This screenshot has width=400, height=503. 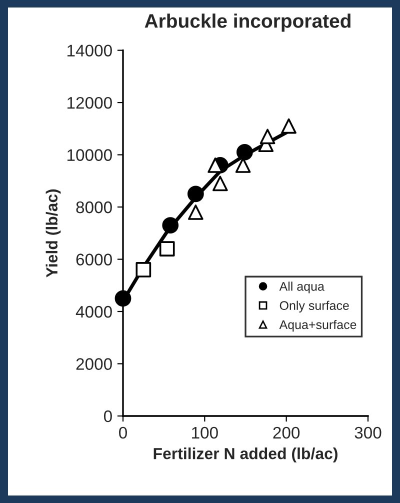 What do you see at coordinates (247, 23) in the screenshot?
I see `chart-title: Arbuckle incorporated` at bounding box center [247, 23].